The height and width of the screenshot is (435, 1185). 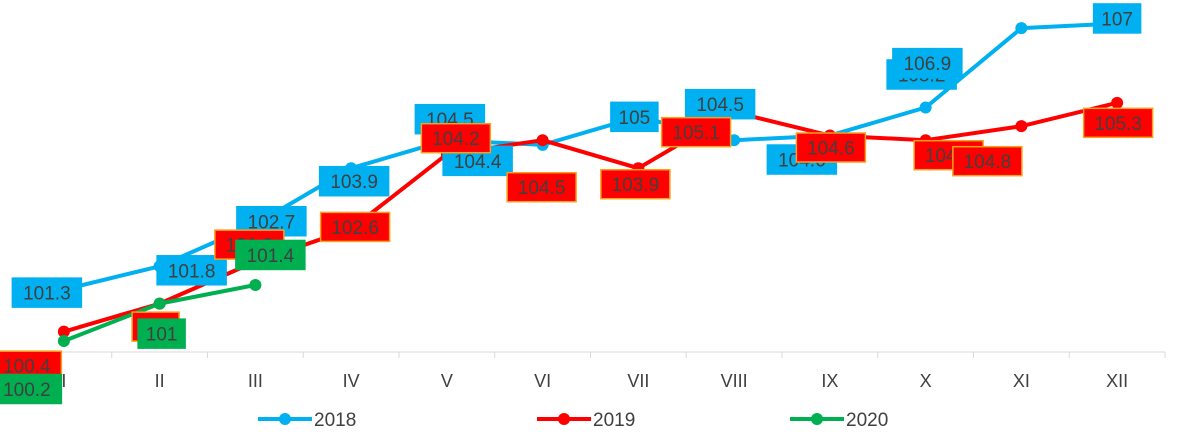 I want to click on data-label: 104.6, so click(x=831, y=149).